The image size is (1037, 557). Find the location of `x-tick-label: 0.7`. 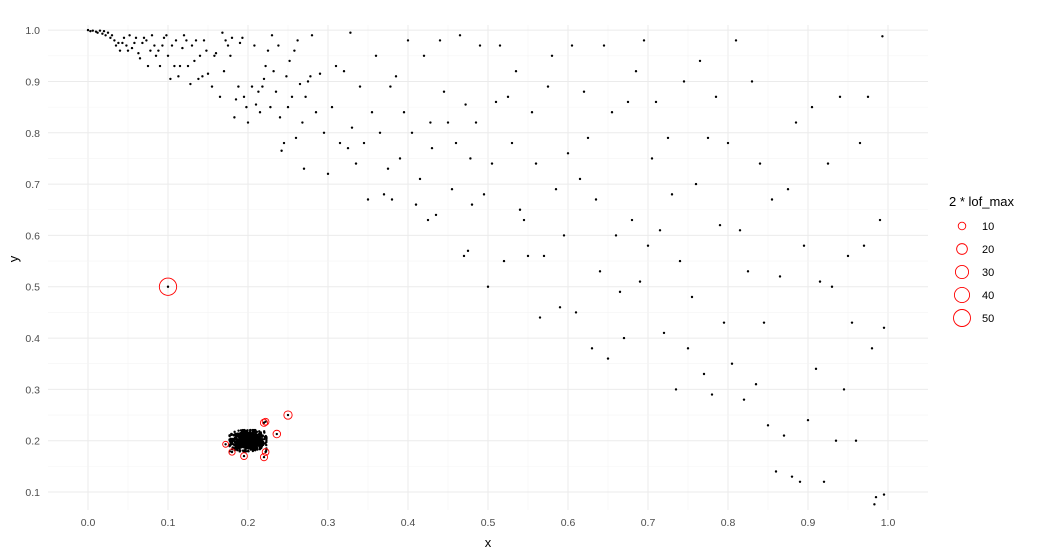

x-tick-label: 0.7 is located at coordinates (648, 523).